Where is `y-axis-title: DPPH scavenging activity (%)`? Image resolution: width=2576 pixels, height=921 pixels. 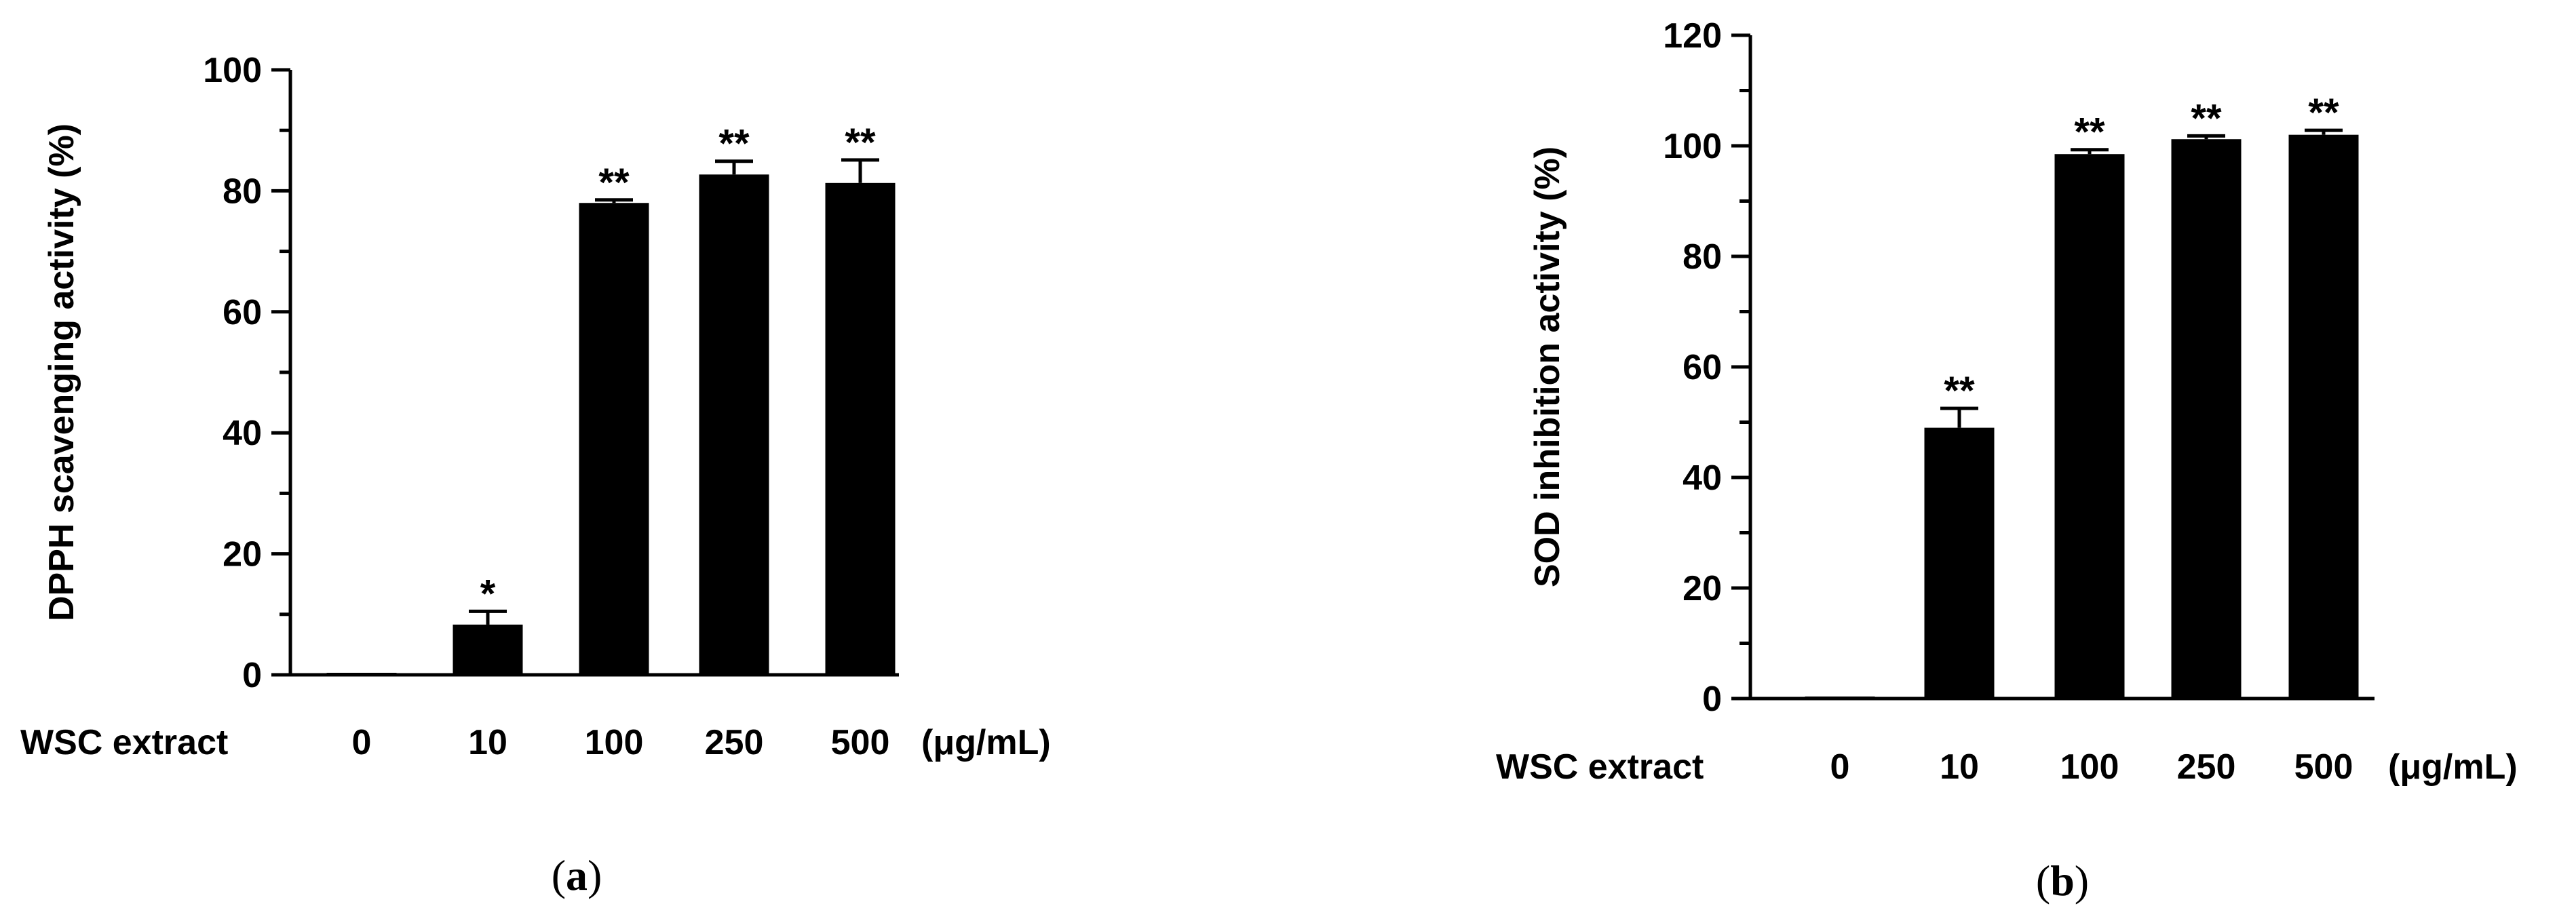 y-axis-title: DPPH scavenging activity (%) is located at coordinates (62, 372).